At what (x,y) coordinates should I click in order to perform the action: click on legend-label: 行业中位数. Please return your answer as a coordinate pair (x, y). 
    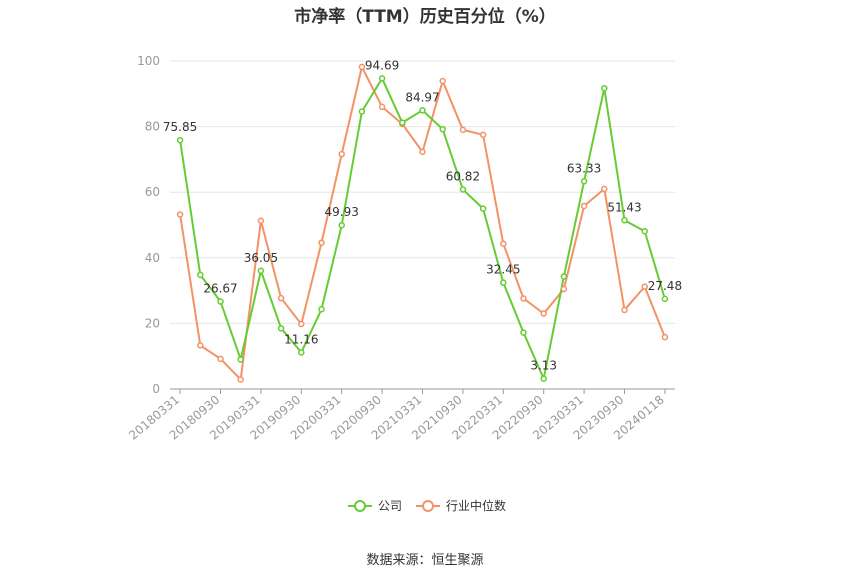
    Looking at the image, I should click on (476, 505).